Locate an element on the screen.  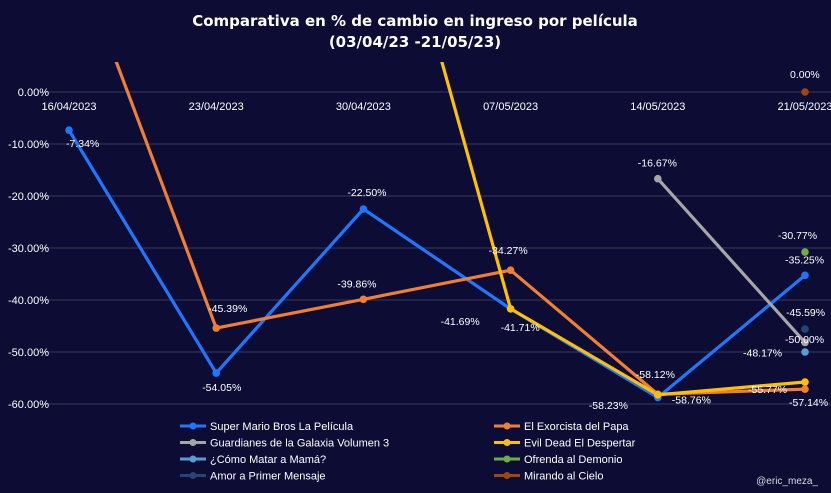
data-label: 0.00% is located at coordinates (805, 75).